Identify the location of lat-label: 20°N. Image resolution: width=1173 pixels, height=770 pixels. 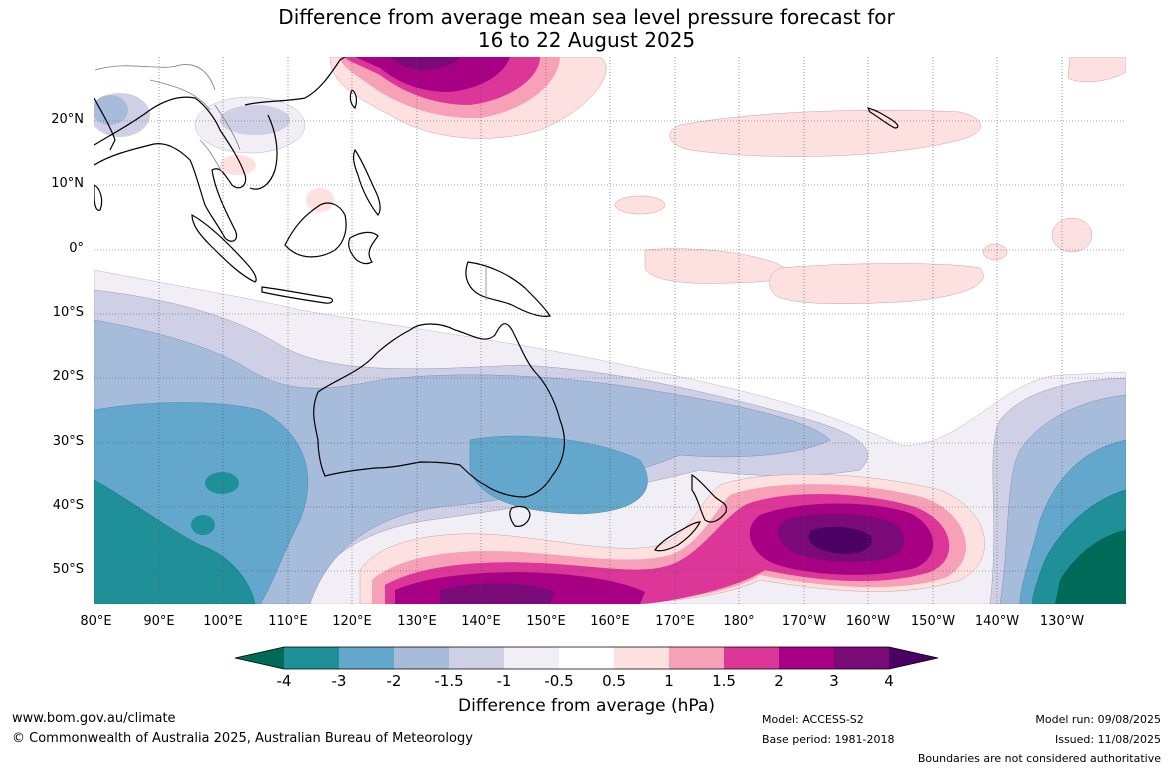
(67, 119).